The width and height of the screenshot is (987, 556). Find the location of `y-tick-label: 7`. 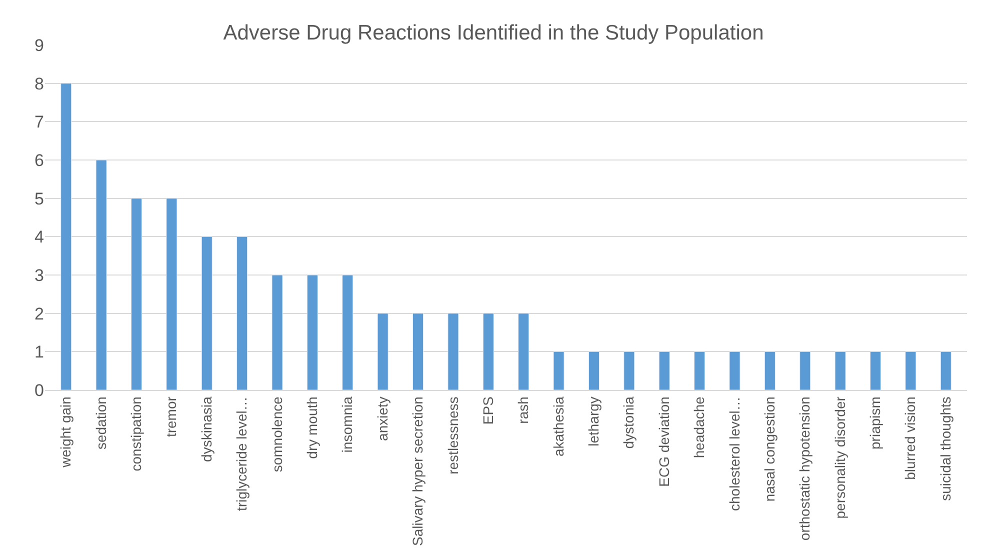

y-tick-label: 7 is located at coordinates (39, 122).